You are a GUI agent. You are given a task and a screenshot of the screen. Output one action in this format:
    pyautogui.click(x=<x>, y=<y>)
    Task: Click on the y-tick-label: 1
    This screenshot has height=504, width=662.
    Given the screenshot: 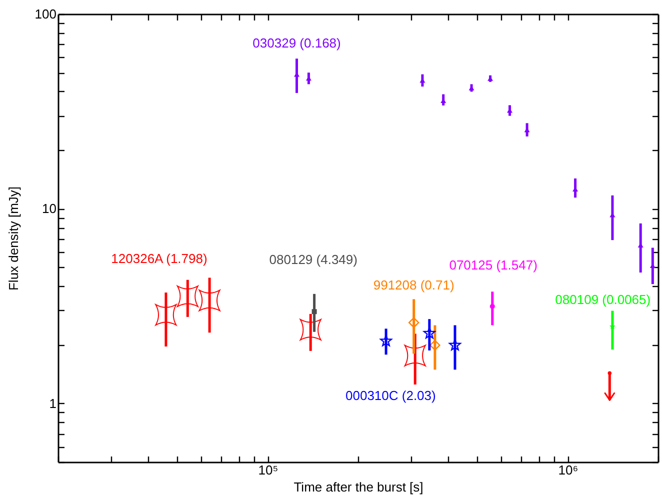 What is the action you would take?
    pyautogui.click(x=52, y=403)
    